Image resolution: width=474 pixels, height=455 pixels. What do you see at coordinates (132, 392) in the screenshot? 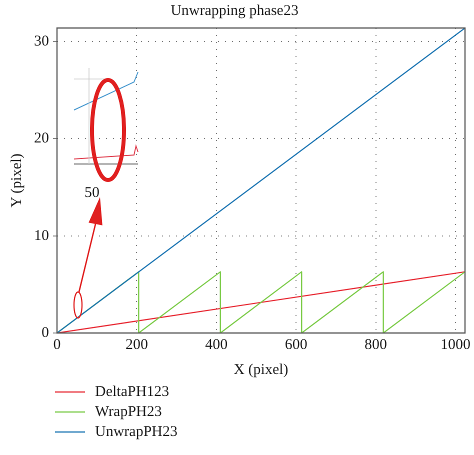
I see `legend-label: DeltaPH123` at bounding box center [132, 392].